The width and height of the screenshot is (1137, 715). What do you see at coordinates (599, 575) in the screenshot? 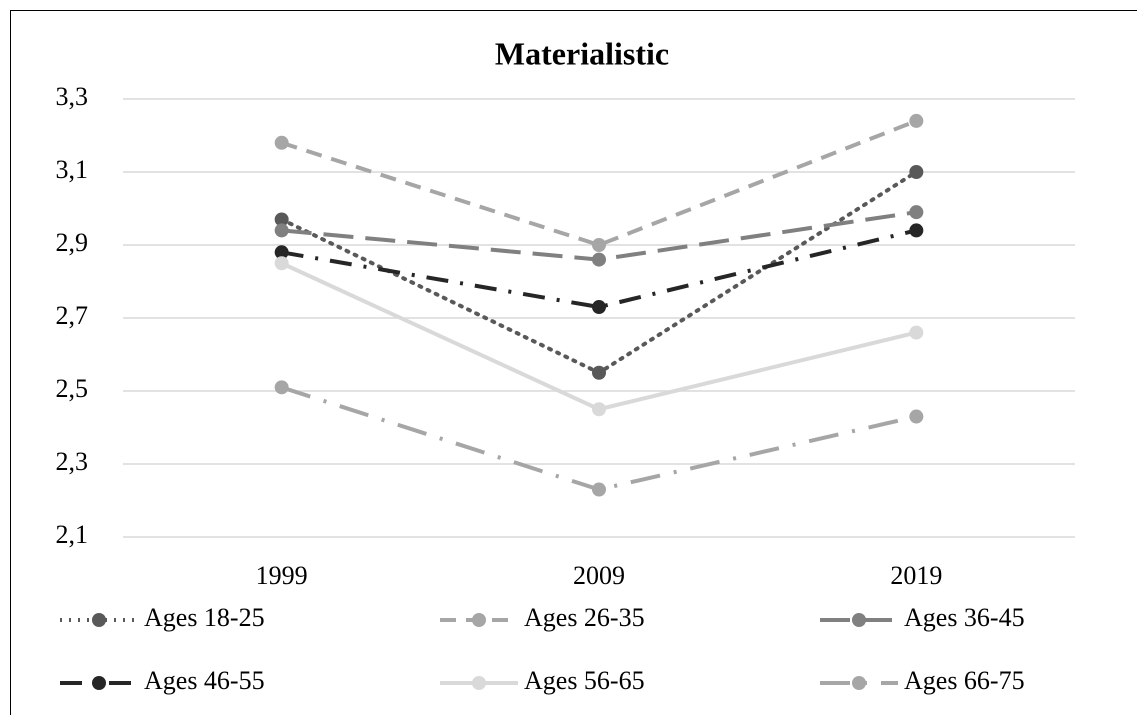
I see `x-tick-label: 2009` at bounding box center [599, 575].